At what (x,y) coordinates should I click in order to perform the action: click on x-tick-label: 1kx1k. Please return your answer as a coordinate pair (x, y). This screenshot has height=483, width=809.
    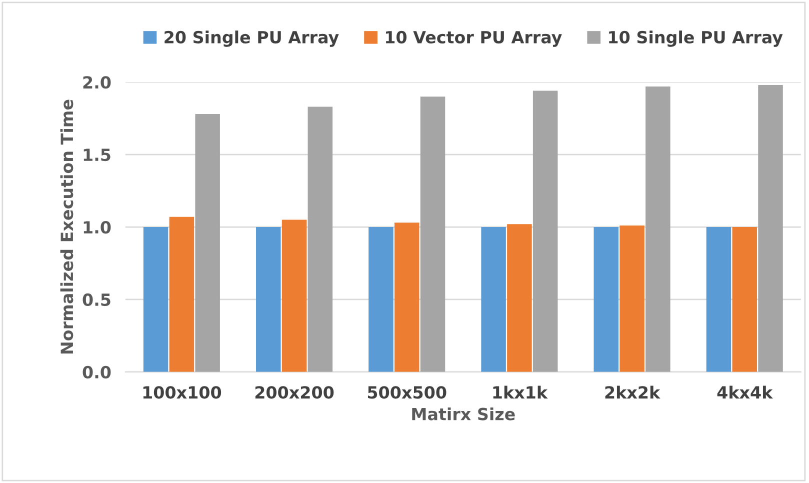
    Looking at the image, I should click on (520, 392).